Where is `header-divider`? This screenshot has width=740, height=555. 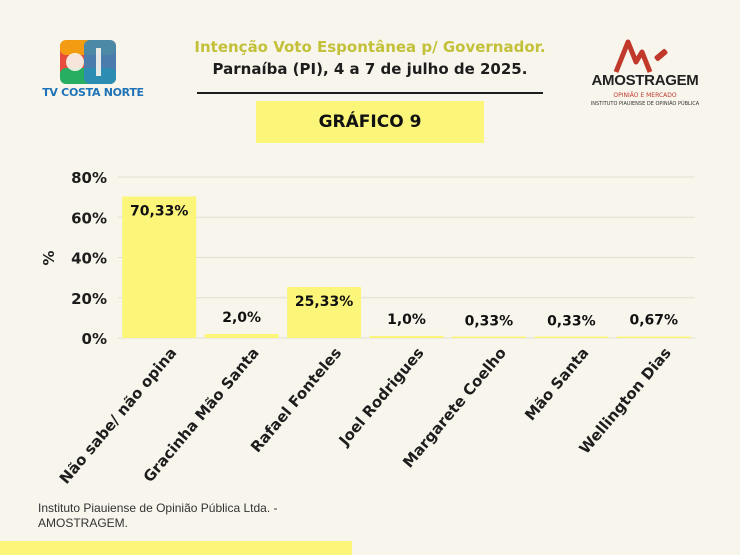
header-divider is located at coordinates (370, 93).